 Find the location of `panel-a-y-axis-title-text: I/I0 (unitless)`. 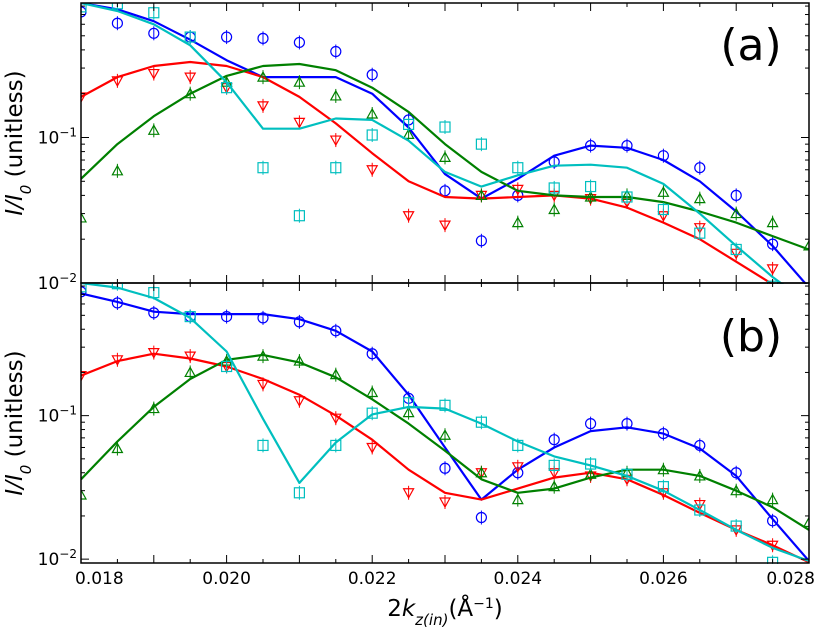

panel-a-y-axis-title-text: I/I0 (unitless) is located at coordinates (18, 142).